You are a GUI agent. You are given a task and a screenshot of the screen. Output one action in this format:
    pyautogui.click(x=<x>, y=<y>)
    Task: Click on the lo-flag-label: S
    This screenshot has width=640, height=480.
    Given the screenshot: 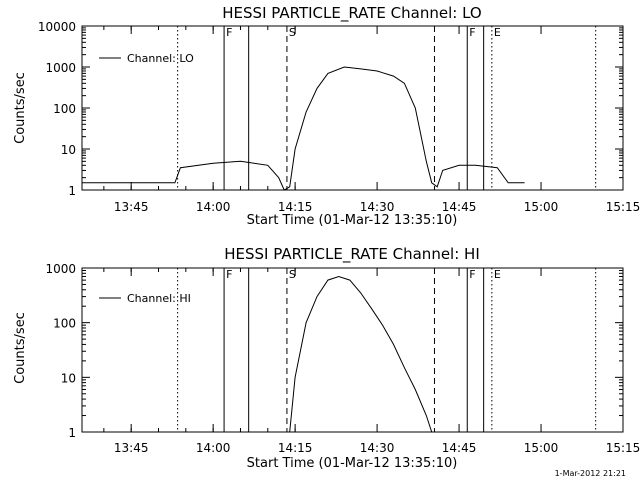 What is the action you would take?
    pyautogui.click(x=292, y=32)
    